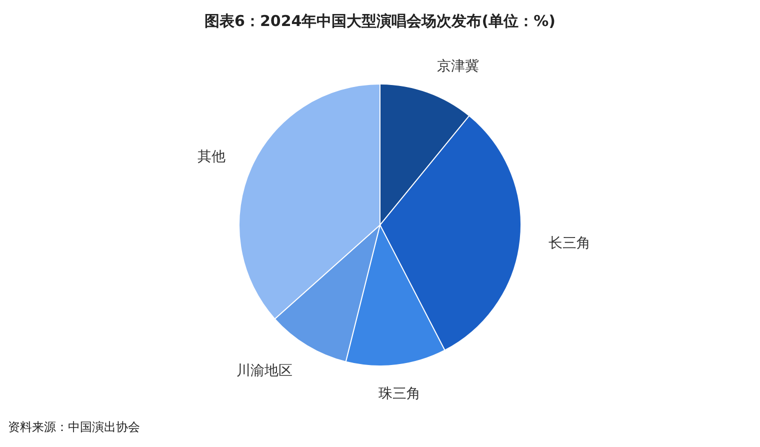 This screenshot has width=760, height=447. Describe the element at coordinates (380, 21) in the screenshot. I see `chart-title: 图表6：2024年中国大型演唱会场次发布(单位：%)` at that location.